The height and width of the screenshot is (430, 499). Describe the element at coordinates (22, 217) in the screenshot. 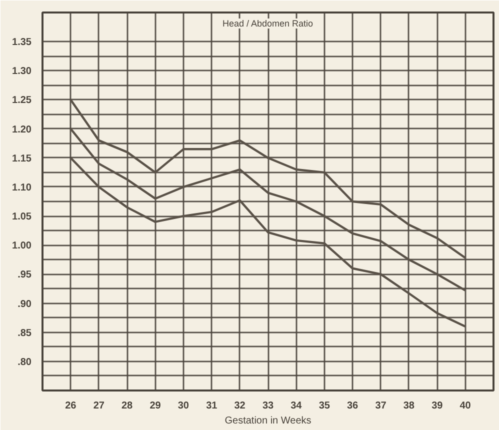

I see `y-tick-label: 1.05` at that location.